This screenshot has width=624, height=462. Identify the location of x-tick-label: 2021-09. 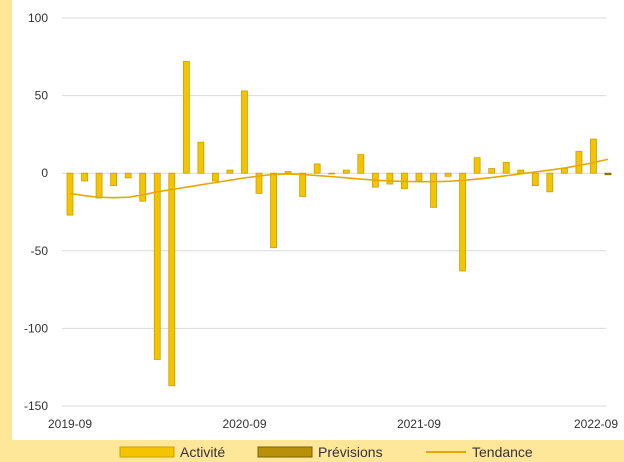
(419, 424).